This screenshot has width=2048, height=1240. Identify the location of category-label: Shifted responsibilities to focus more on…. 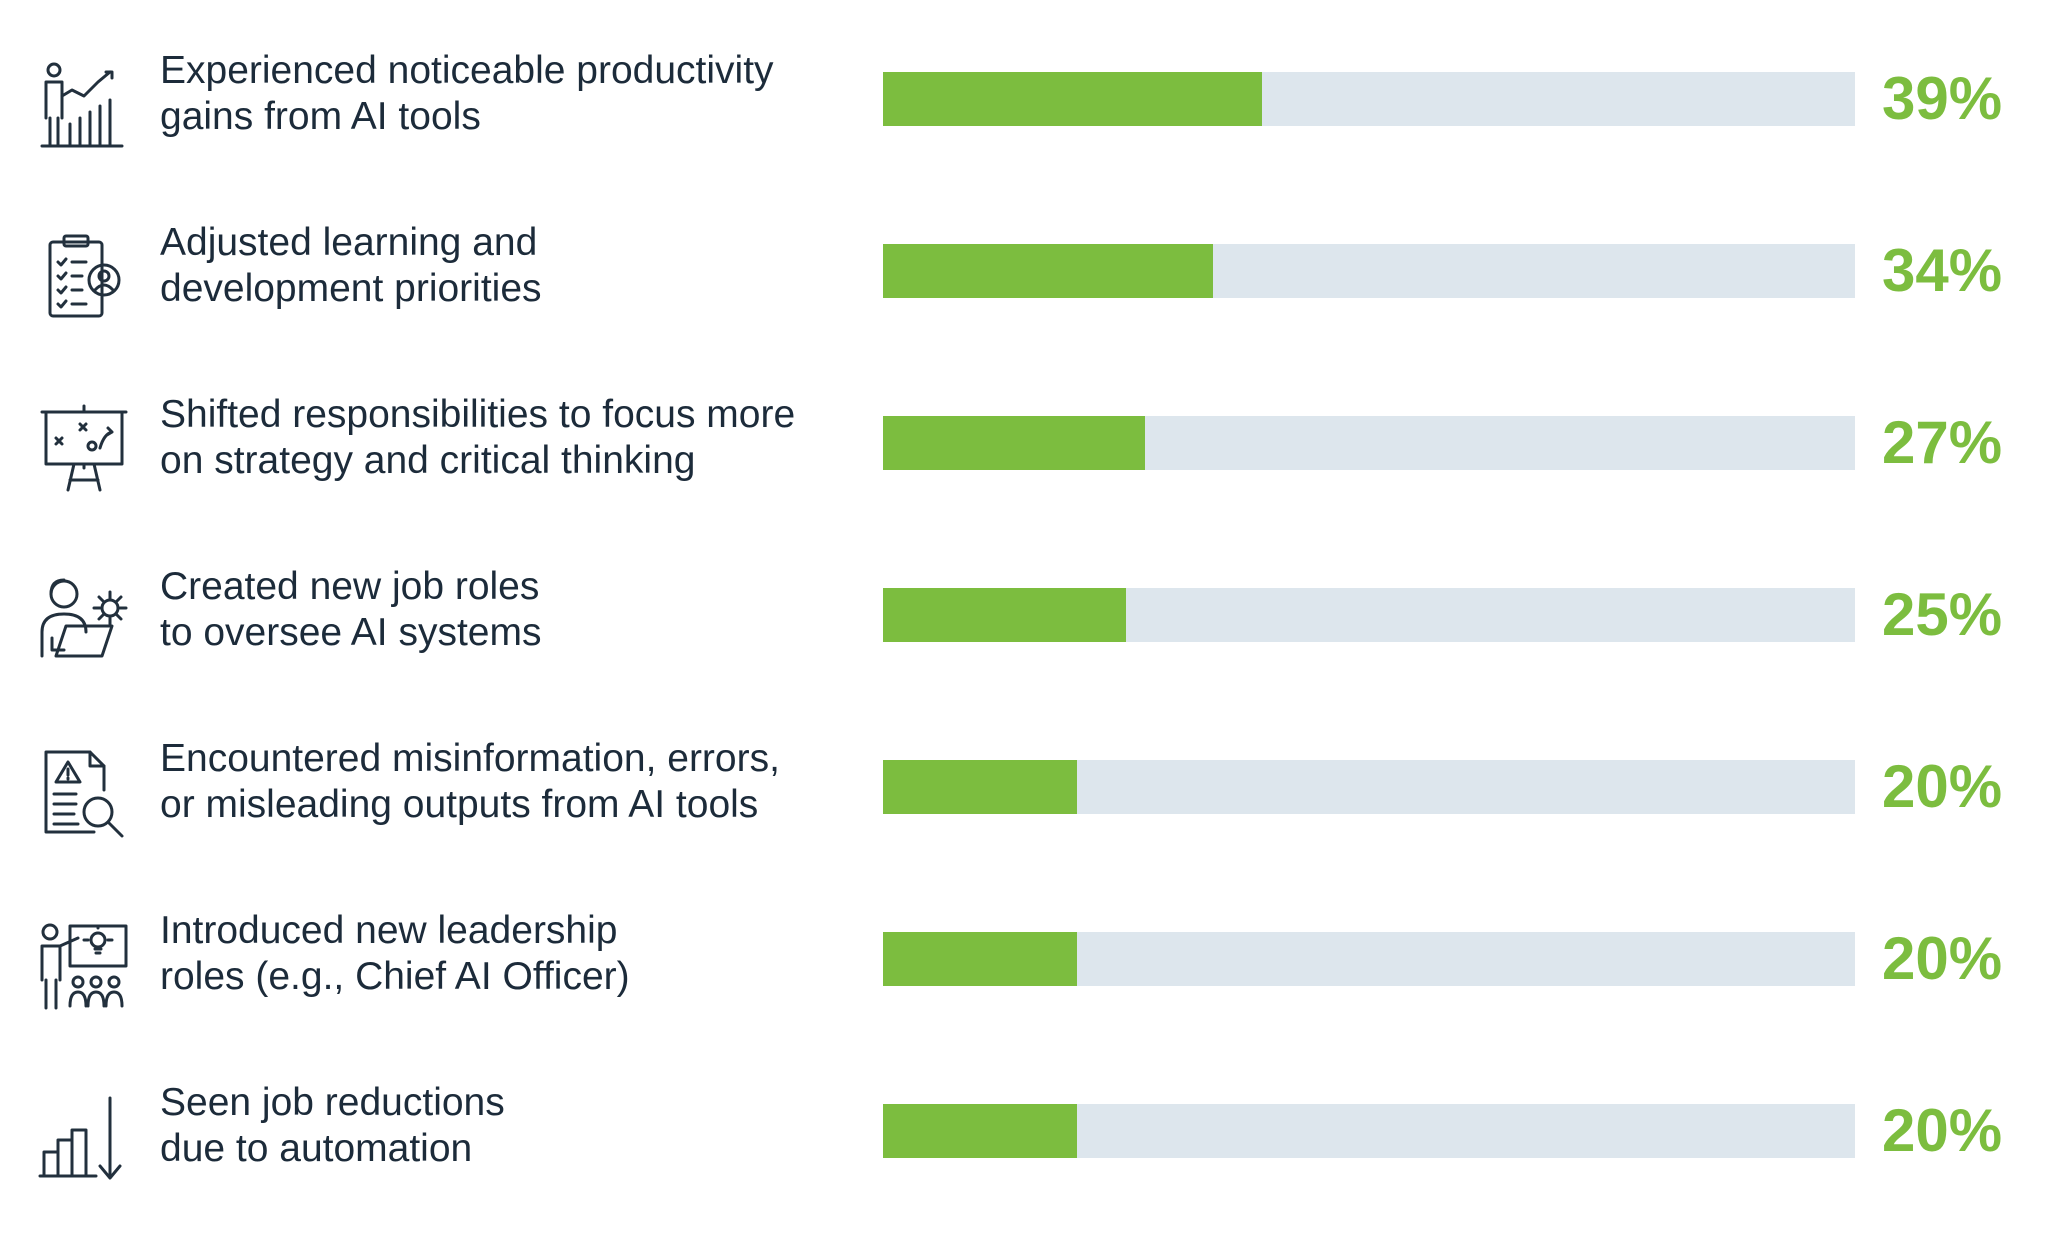
(510, 438).